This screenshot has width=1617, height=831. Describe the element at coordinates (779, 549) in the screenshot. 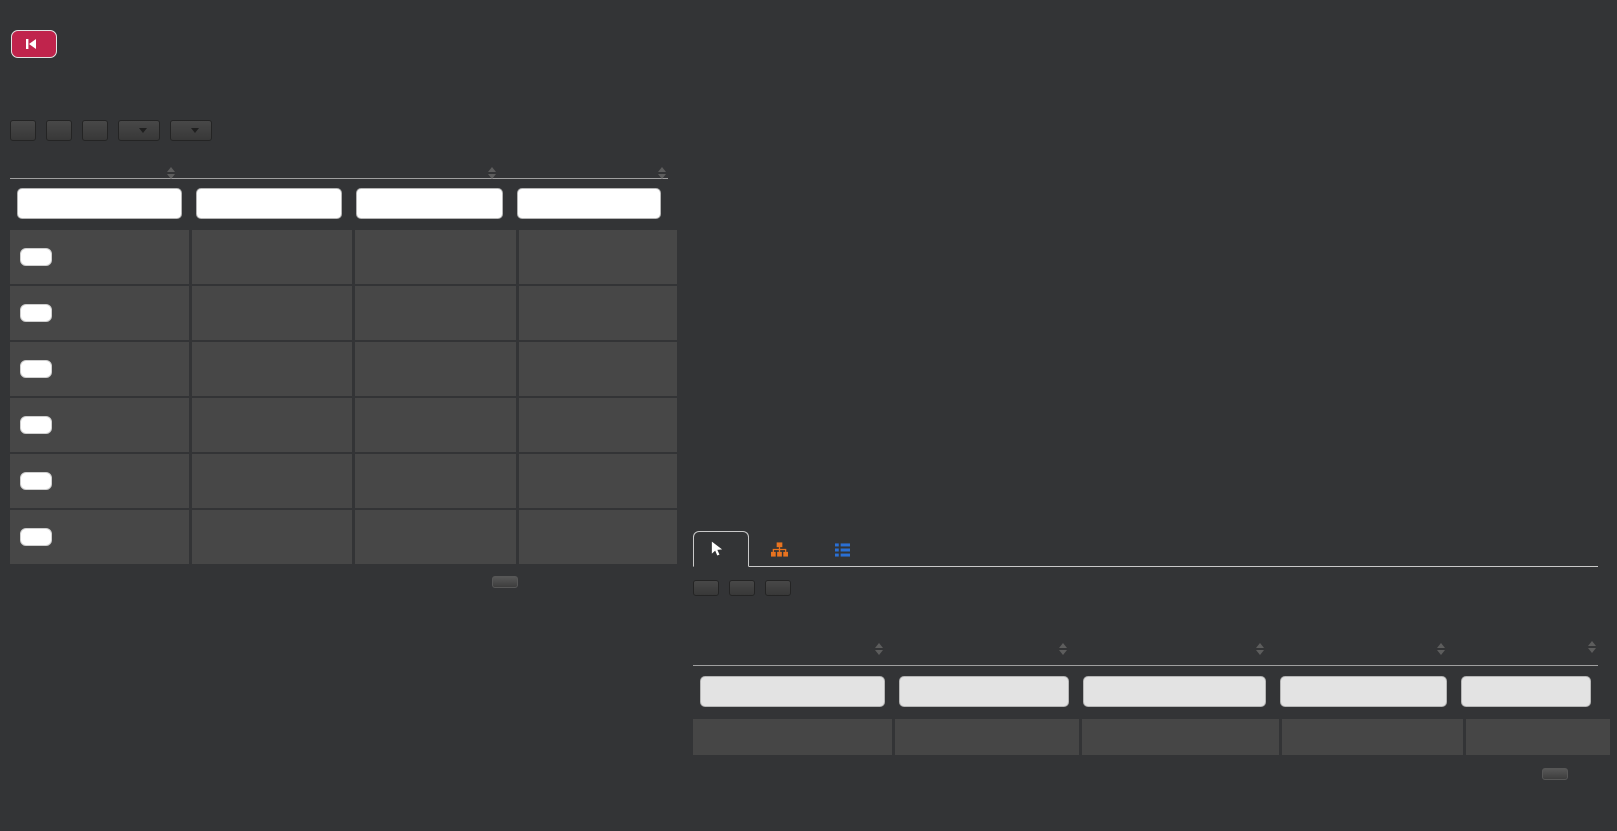

I see `sitemap-icon` at that location.